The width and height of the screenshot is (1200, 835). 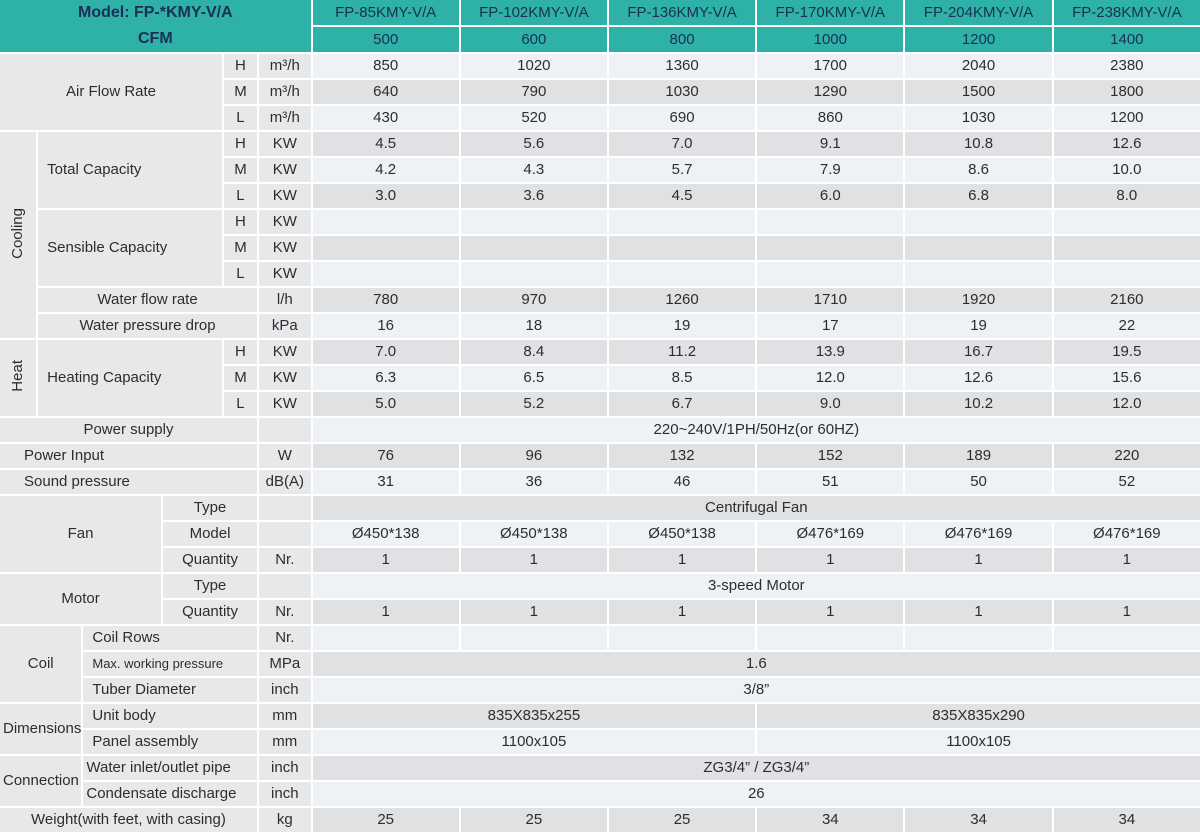 I want to click on row-label-fan-model: Model, so click(x=210, y=534).